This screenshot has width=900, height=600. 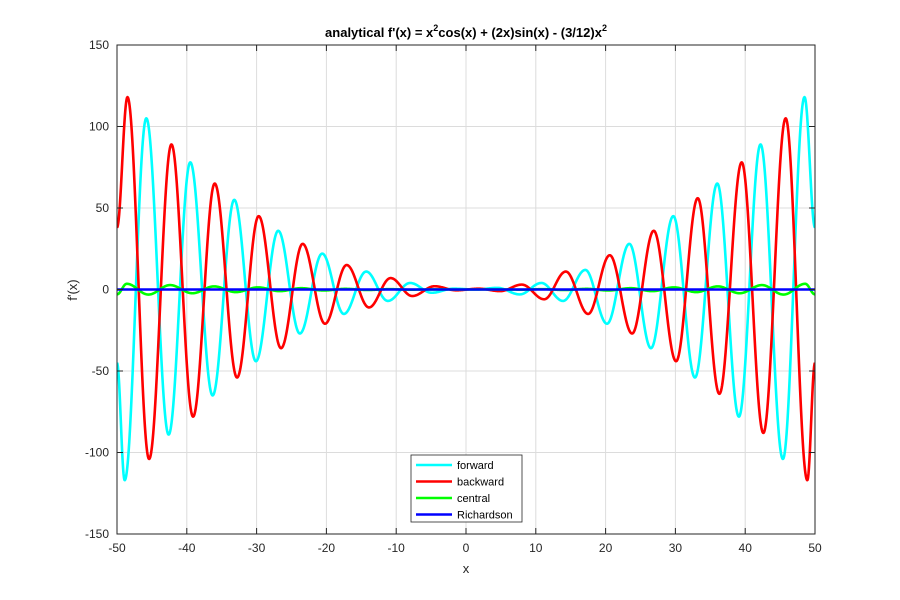 What do you see at coordinates (480, 483) in the screenshot?
I see `legend-label-backward: backward` at bounding box center [480, 483].